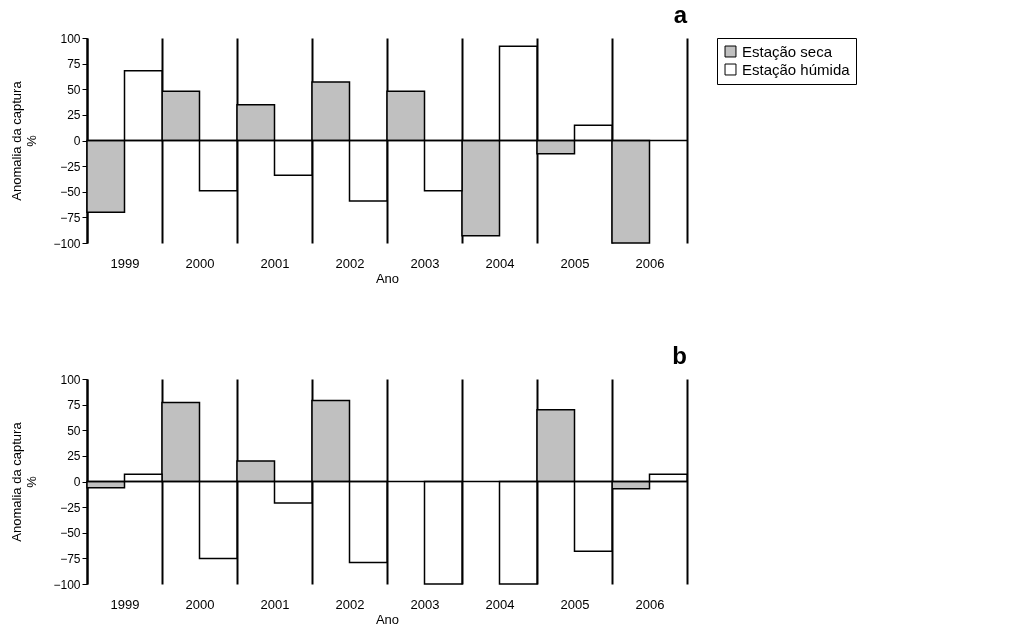 This screenshot has width=1034, height=644. Describe the element at coordinates (796, 69) in the screenshot. I see `legend-label: Estação húmida` at that location.